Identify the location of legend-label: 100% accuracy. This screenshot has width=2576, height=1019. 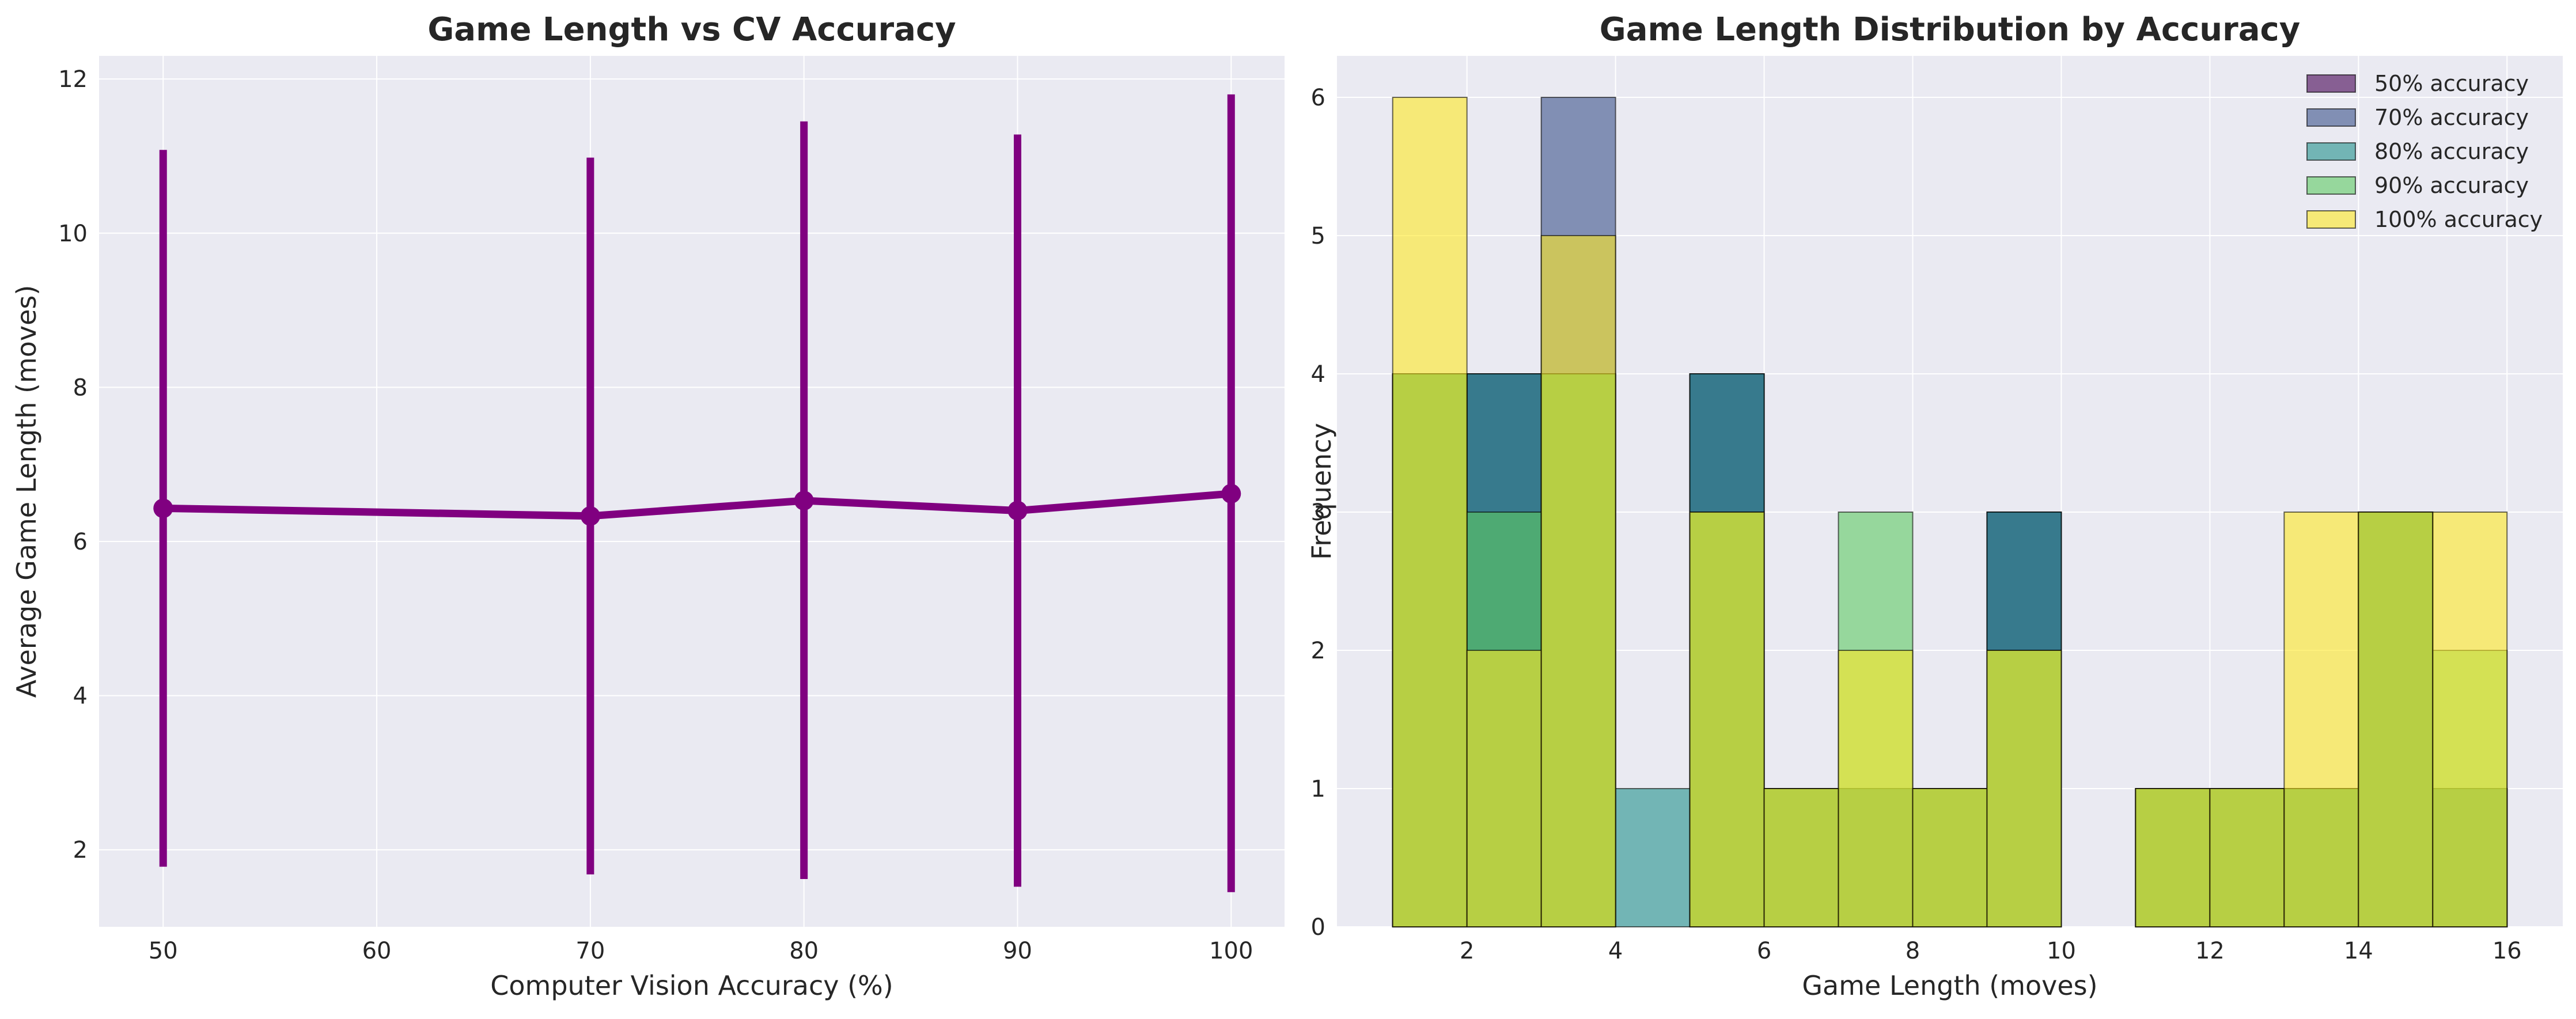
(2458, 219).